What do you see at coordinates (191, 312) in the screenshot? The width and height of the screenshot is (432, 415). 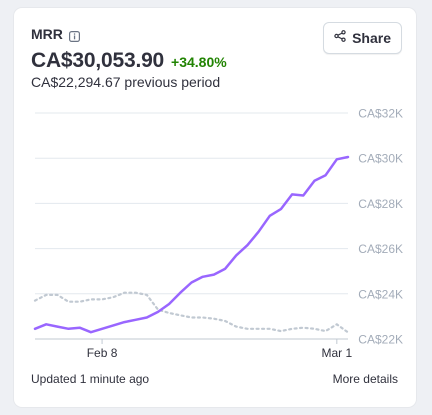 I see `series-line-previous` at bounding box center [191, 312].